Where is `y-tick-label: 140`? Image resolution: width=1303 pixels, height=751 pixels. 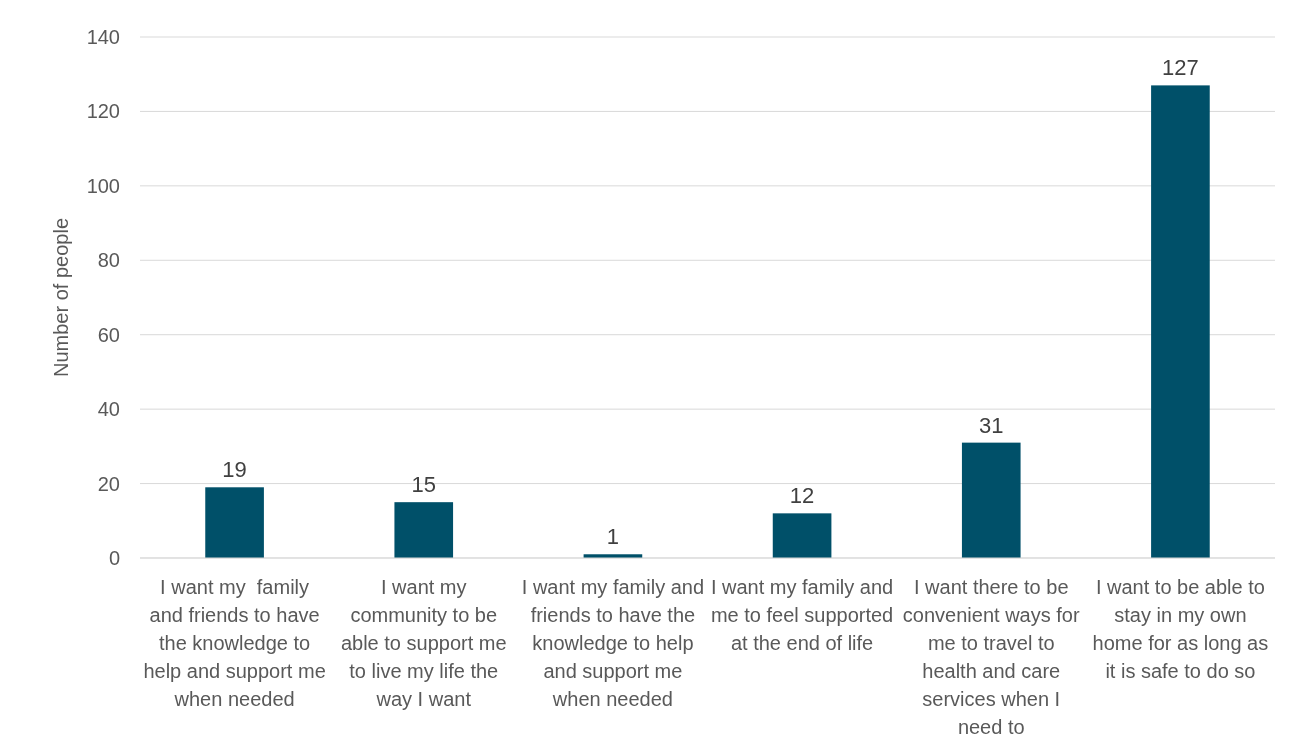
y-tick-label: 140 is located at coordinates (103, 37).